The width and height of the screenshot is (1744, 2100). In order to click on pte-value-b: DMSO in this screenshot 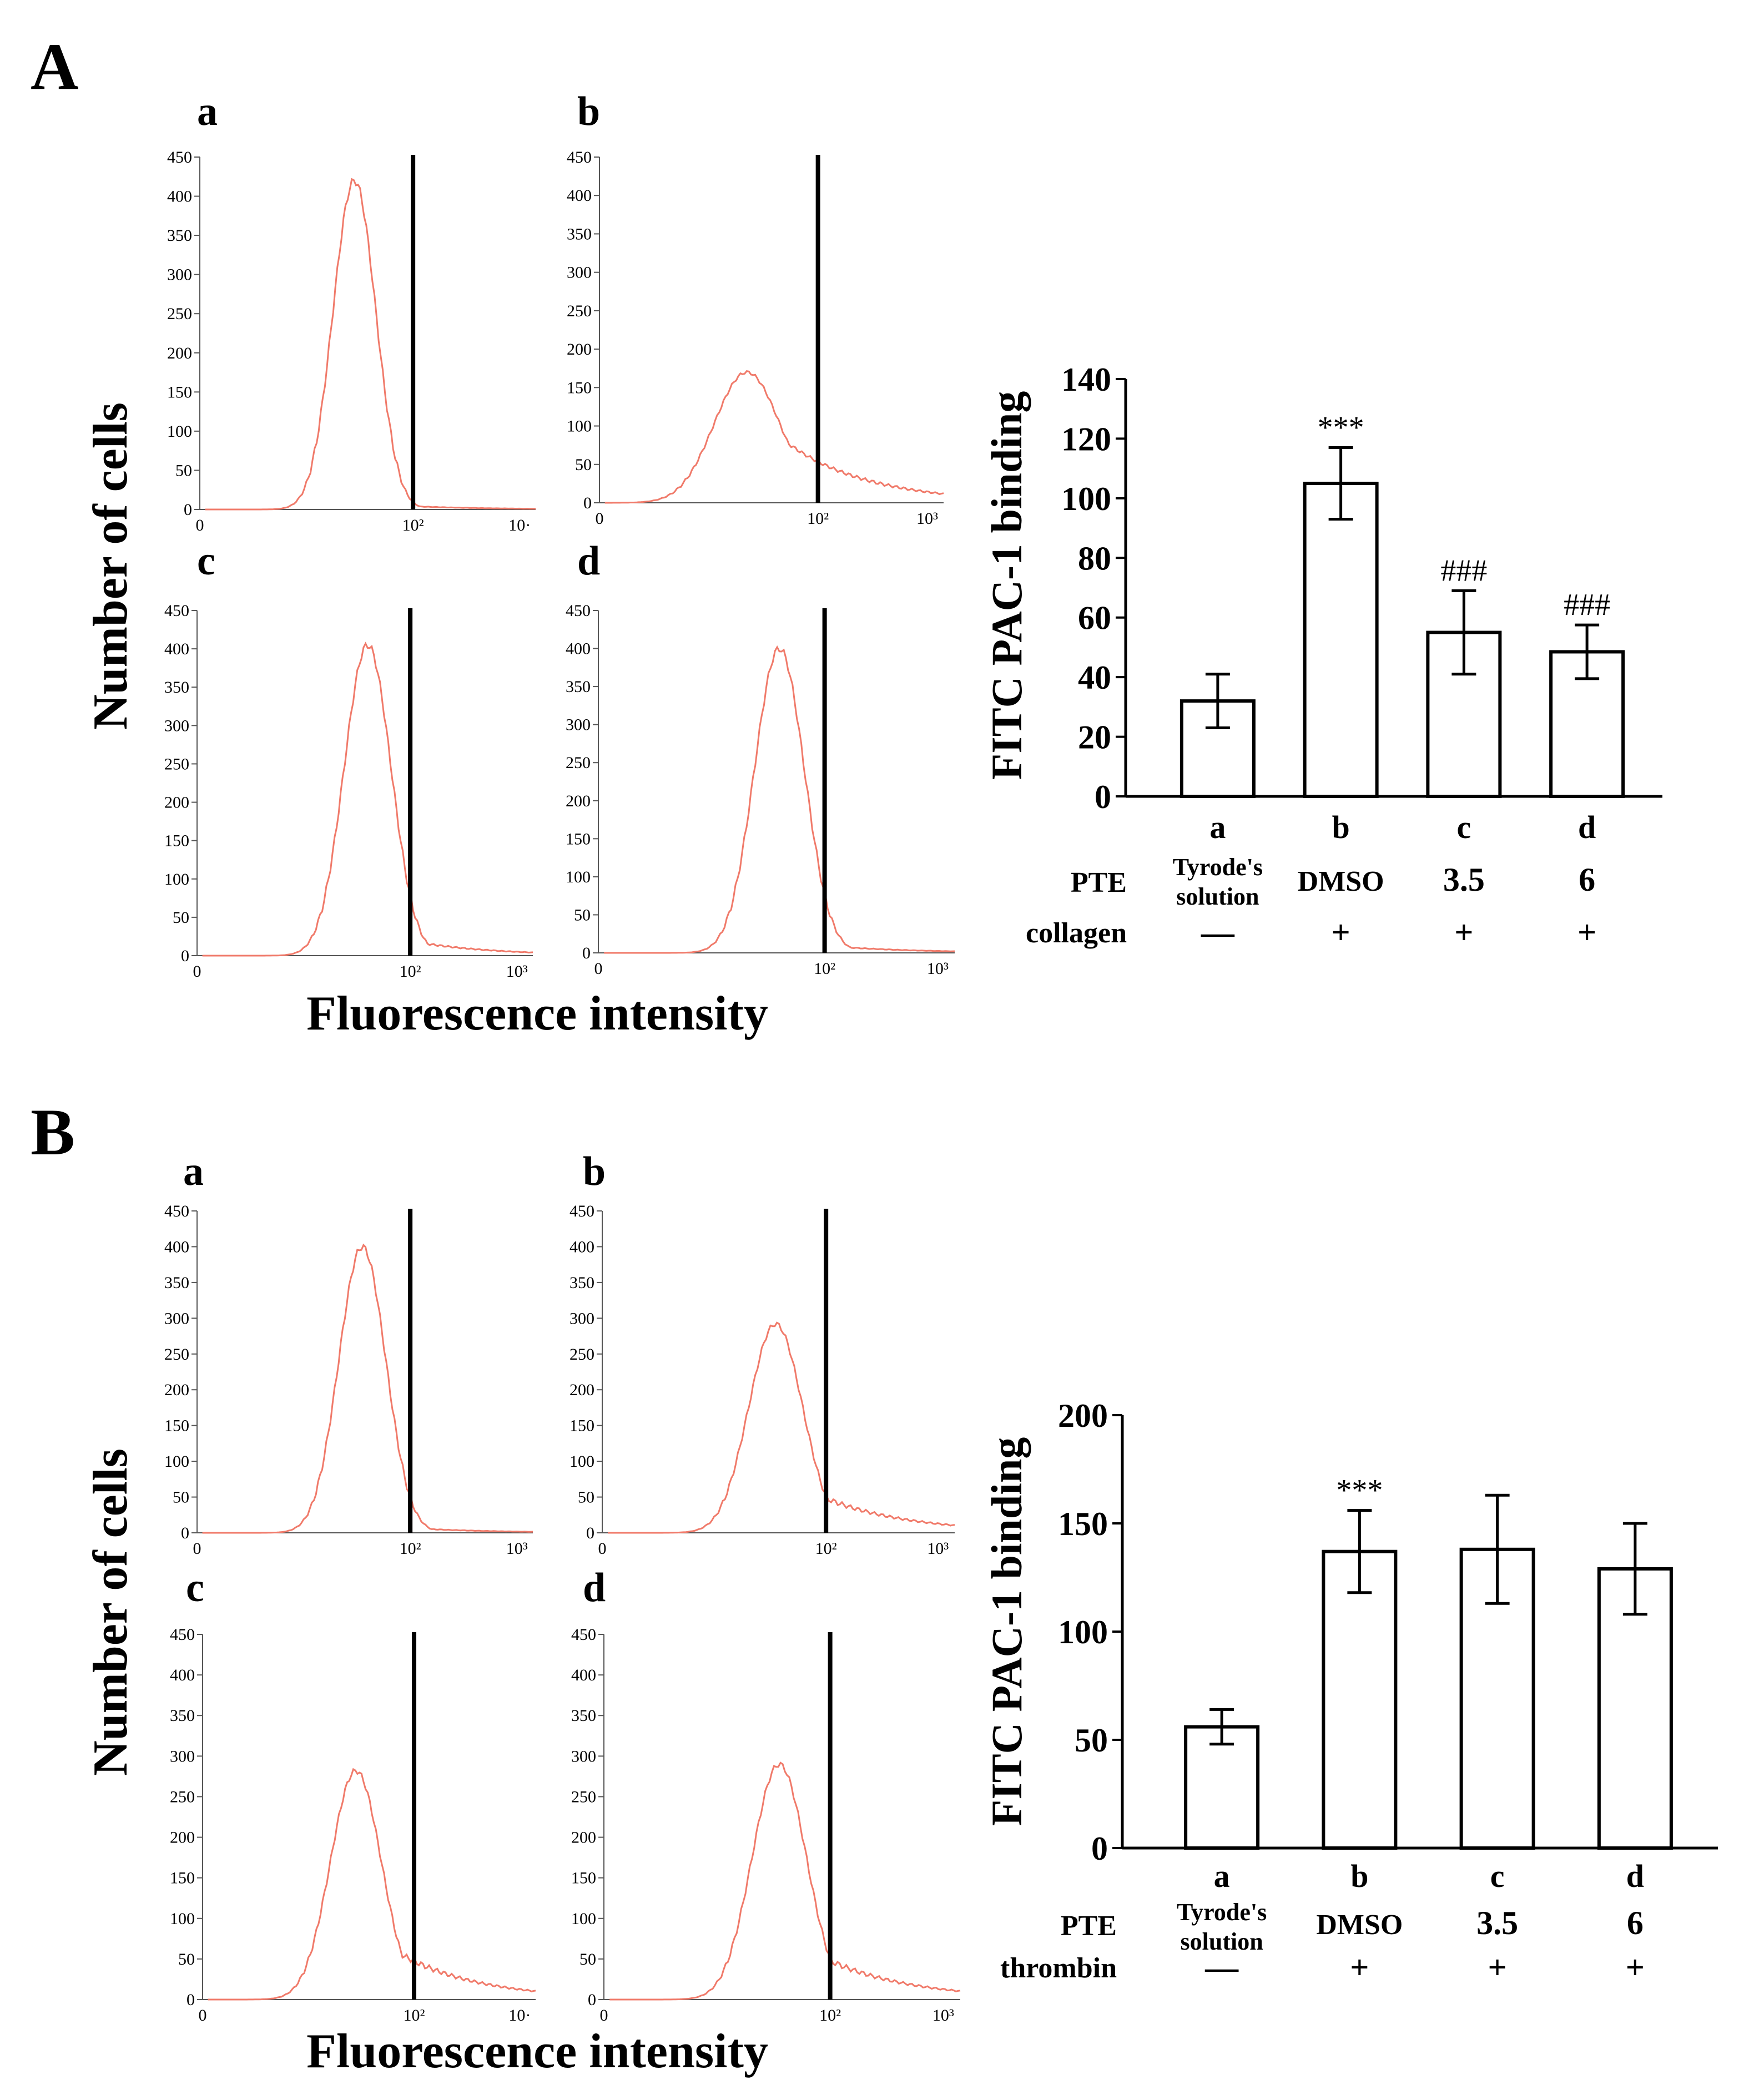, I will do `click(1341, 881)`.